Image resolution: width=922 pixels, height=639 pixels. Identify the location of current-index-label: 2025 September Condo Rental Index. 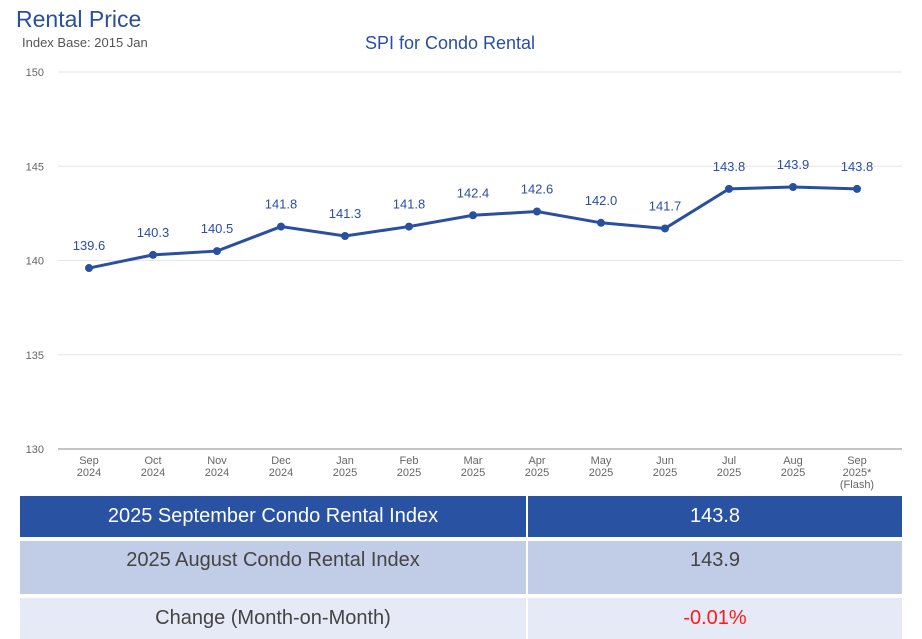
(273, 516).